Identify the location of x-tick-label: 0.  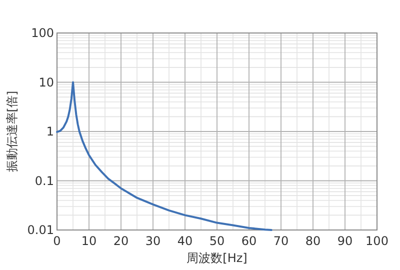
(57, 241).